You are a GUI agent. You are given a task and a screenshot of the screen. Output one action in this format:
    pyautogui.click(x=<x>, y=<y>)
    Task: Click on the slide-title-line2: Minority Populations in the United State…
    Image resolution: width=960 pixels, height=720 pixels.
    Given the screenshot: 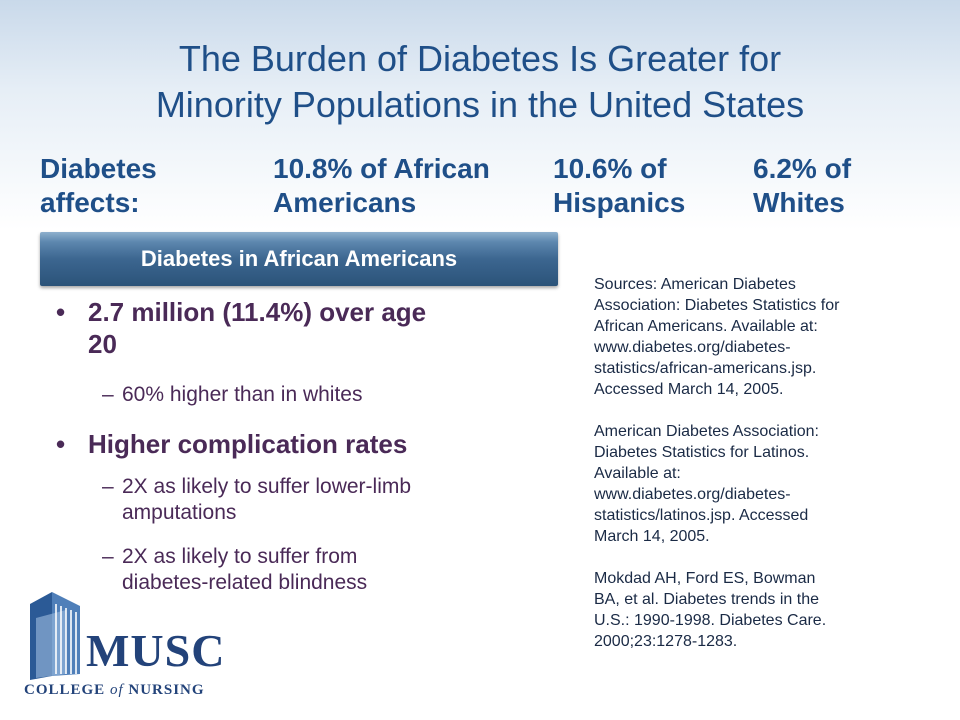 What is the action you would take?
    pyautogui.click(x=480, y=104)
    